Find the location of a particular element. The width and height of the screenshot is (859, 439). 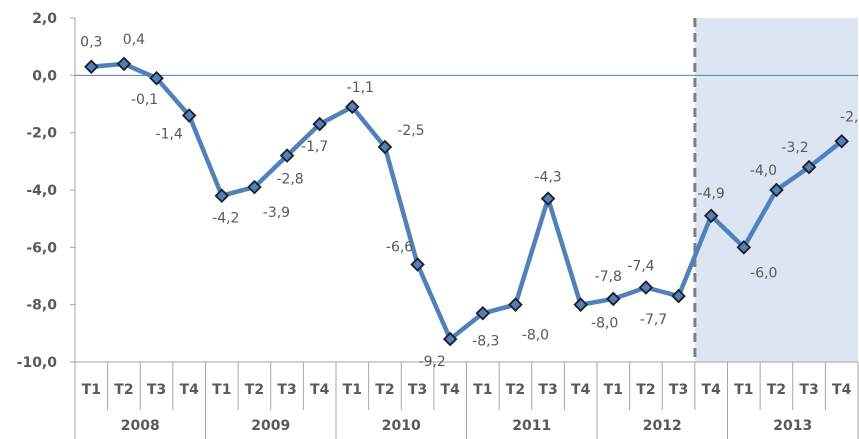

data-label: -7,8 is located at coordinates (608, 277).